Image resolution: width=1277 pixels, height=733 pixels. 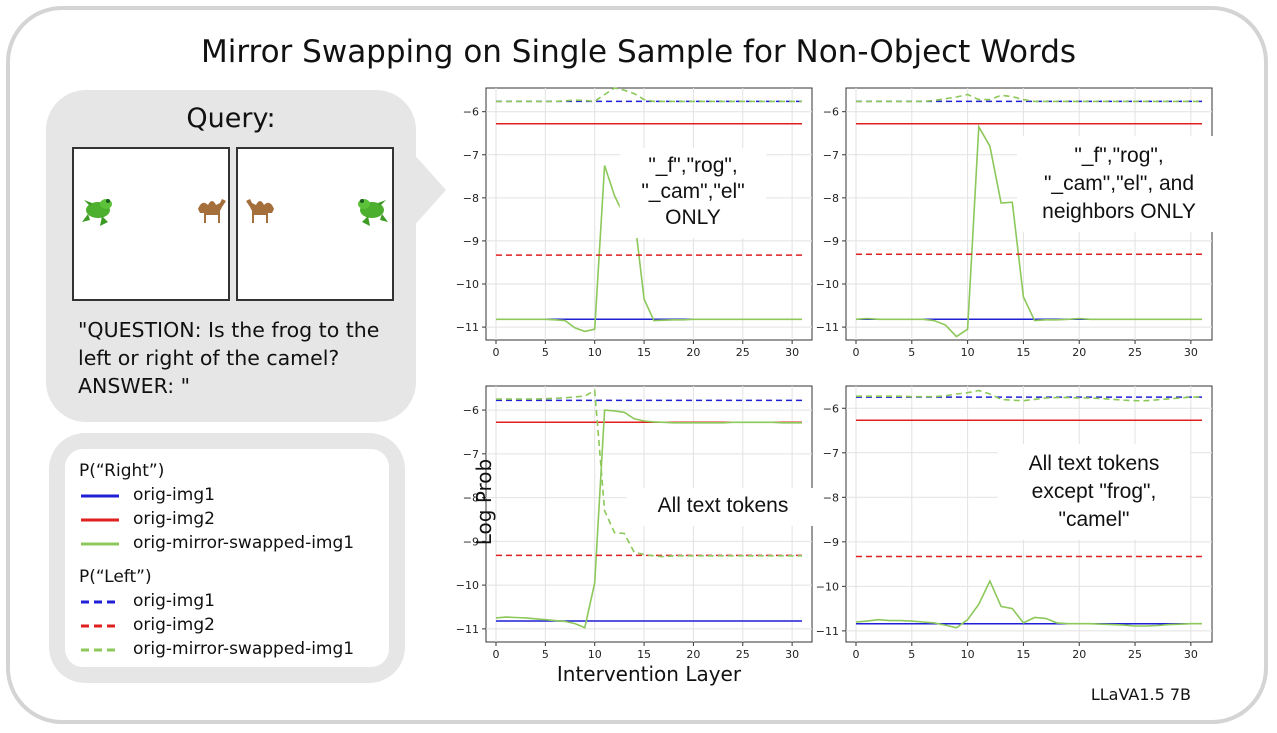 I want to click on annotation-text: "_cam","el", and, so click(x=1119, y=183).